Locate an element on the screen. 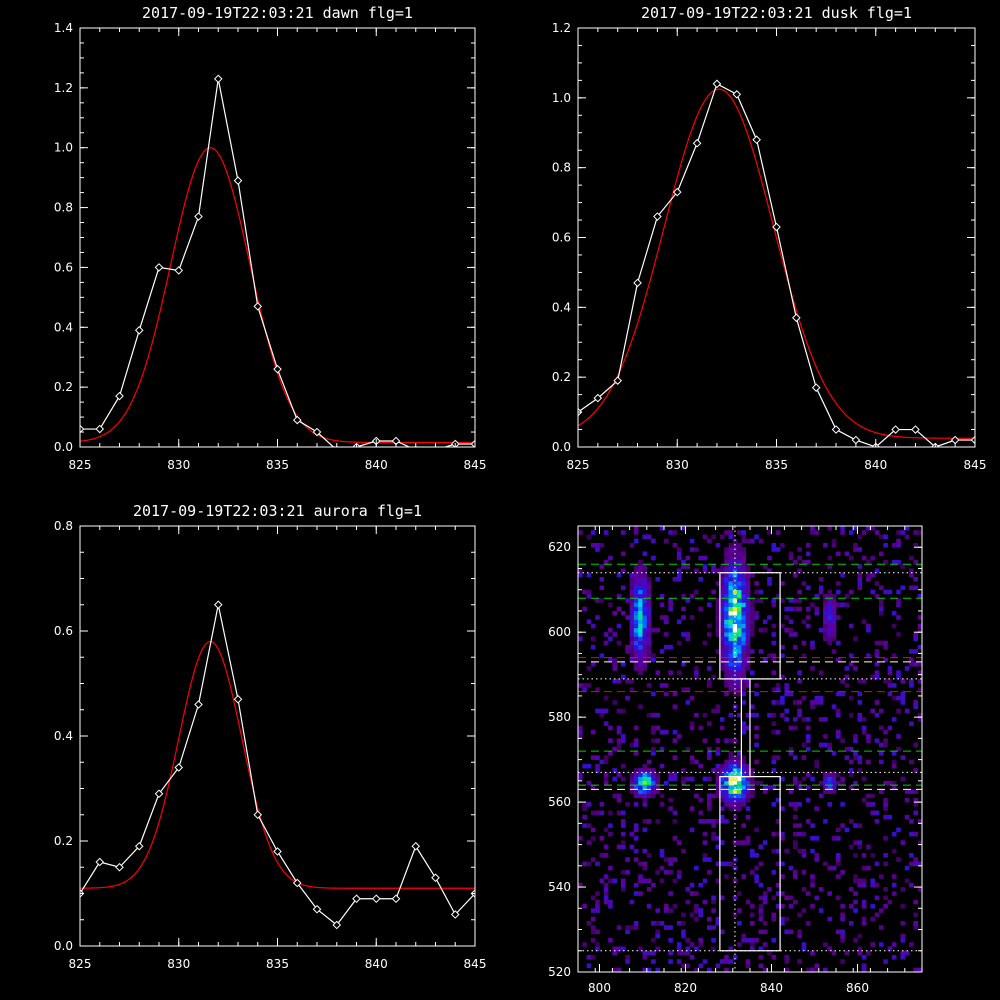 The image size is (1000, 1000). y-tick-label: 0.4 is located at coordinates (63, 736).